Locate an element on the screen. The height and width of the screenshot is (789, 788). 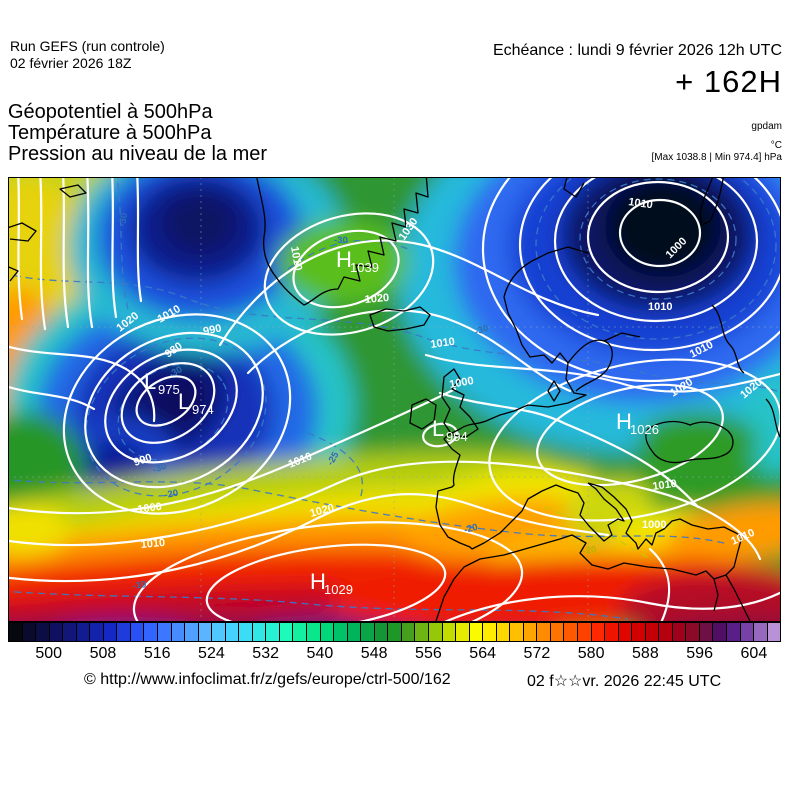
svg-text: 994 is located at coordinates (457, 436).